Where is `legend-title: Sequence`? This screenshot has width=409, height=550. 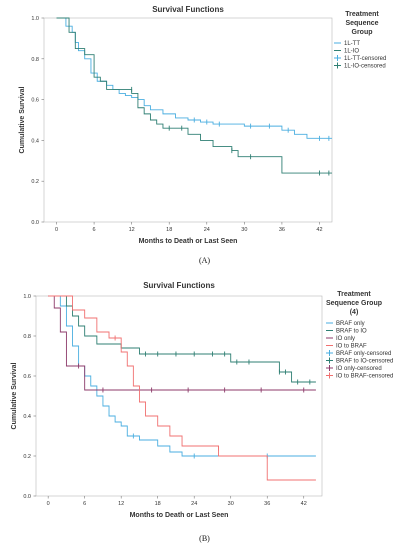
legend-title: Sequence is located at coordinates (361, 23).